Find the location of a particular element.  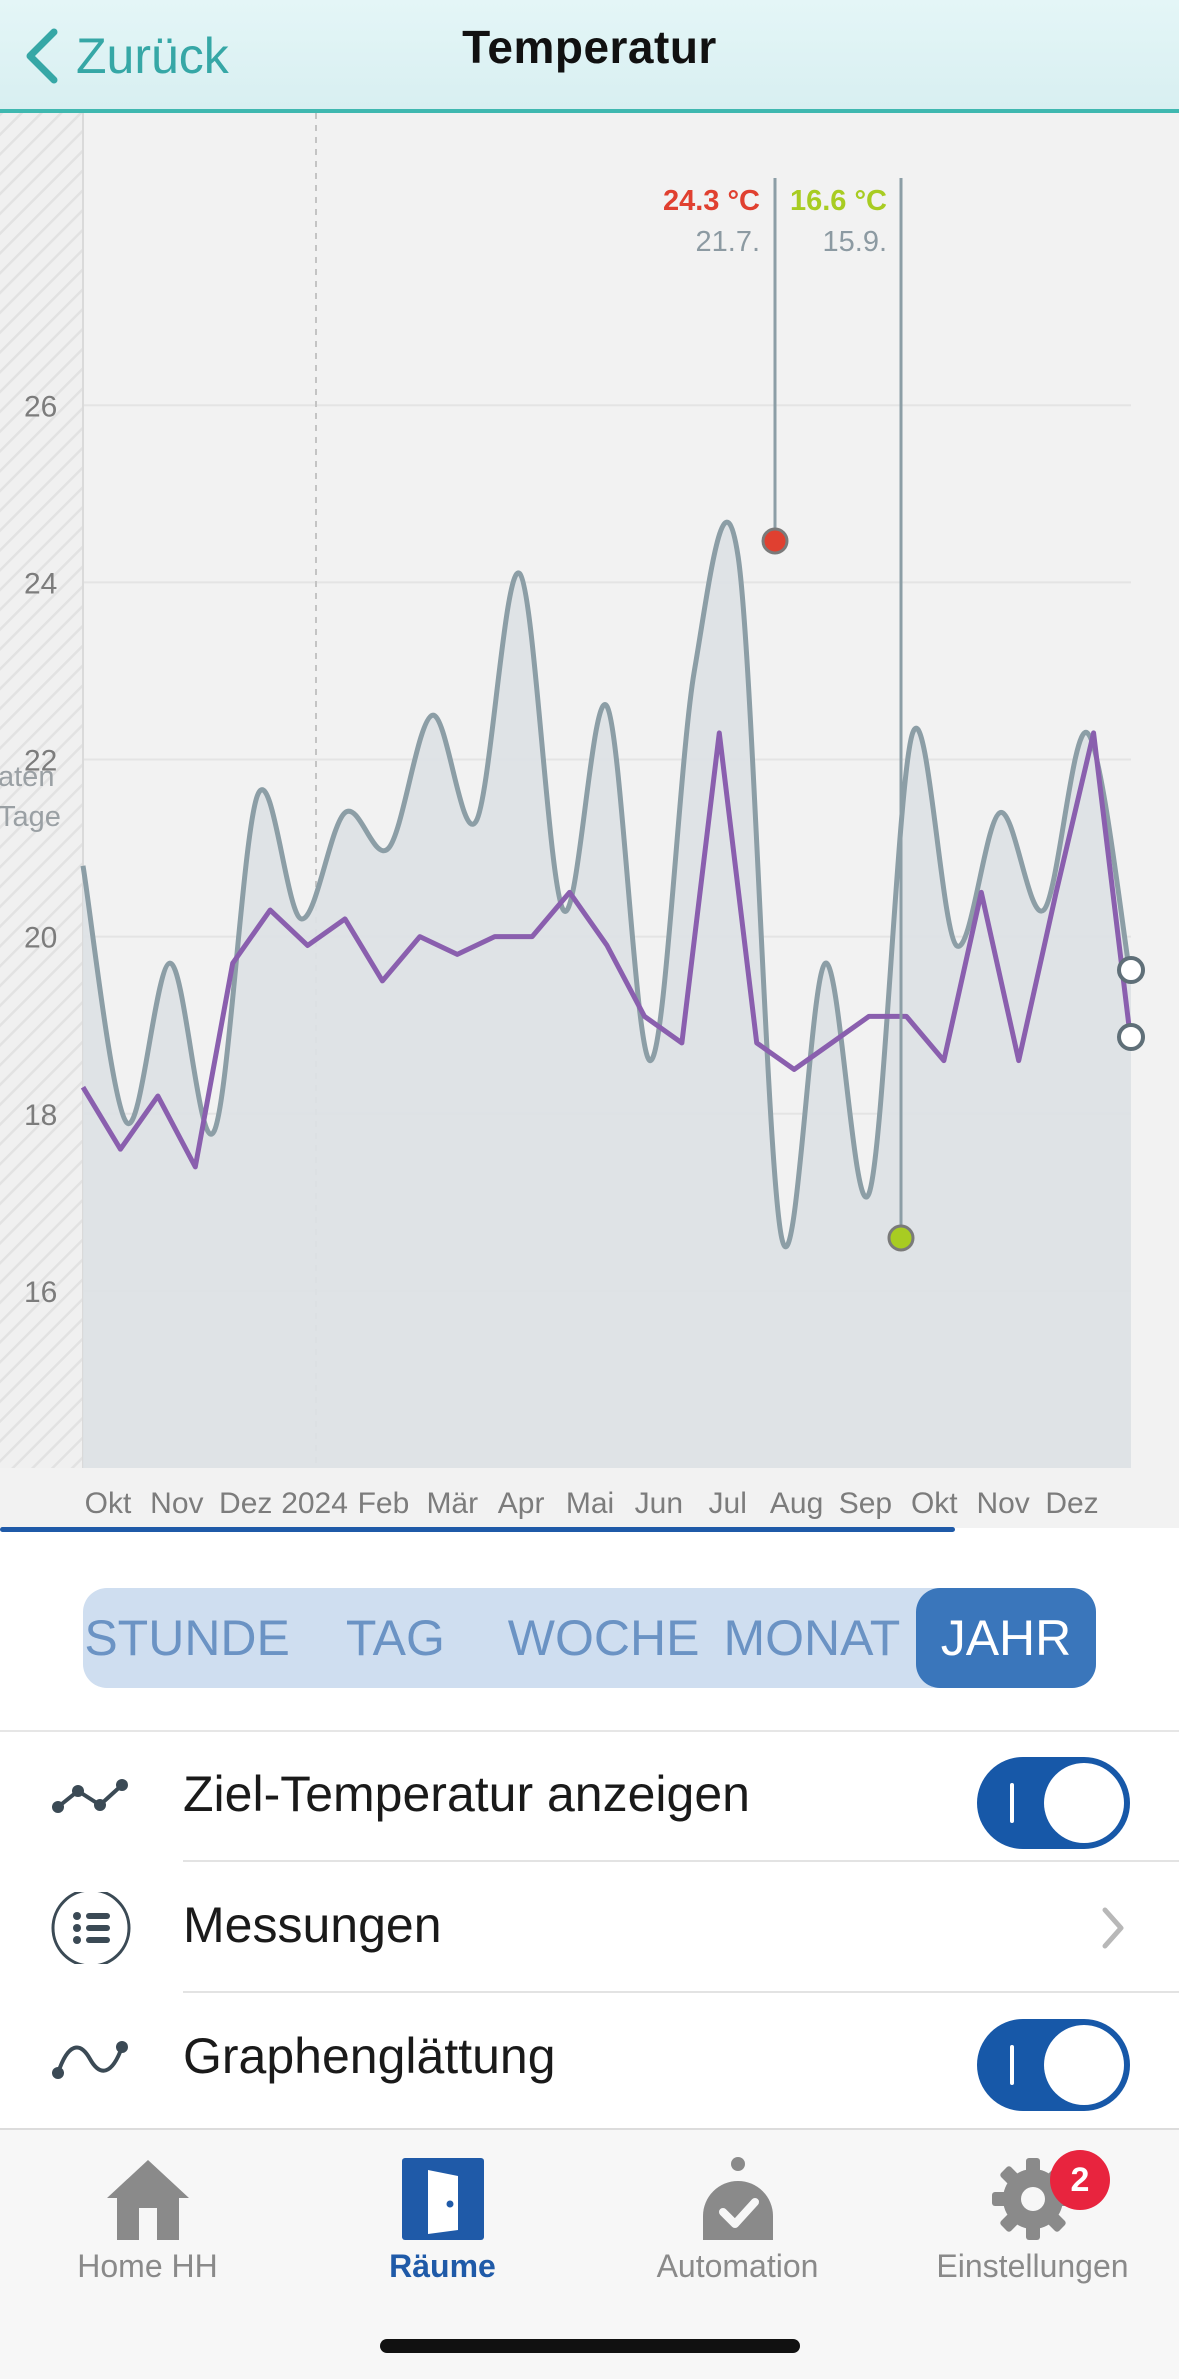

tab-automation: Automation is located at coordinates (737, 2230).